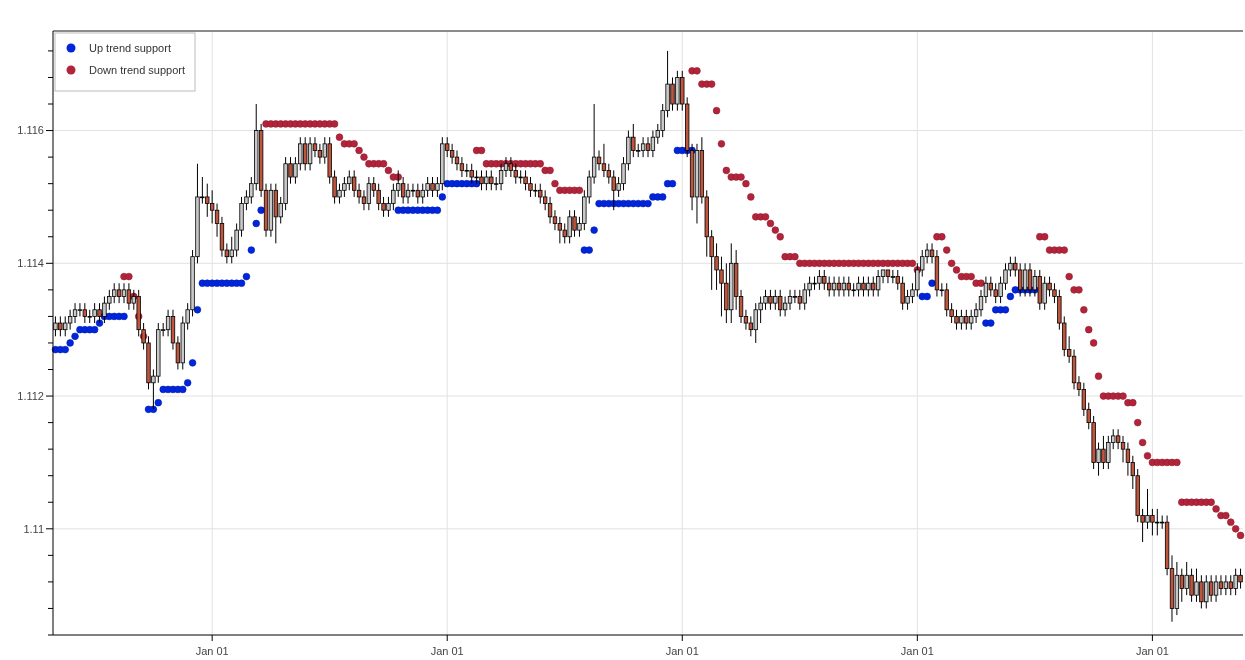 This screenshot has width=1245, height=660. What do you see at coordinates (30, 130) in the screenshot?
I see `y-tick-label: 1.116` at bounding box center [30, 130].